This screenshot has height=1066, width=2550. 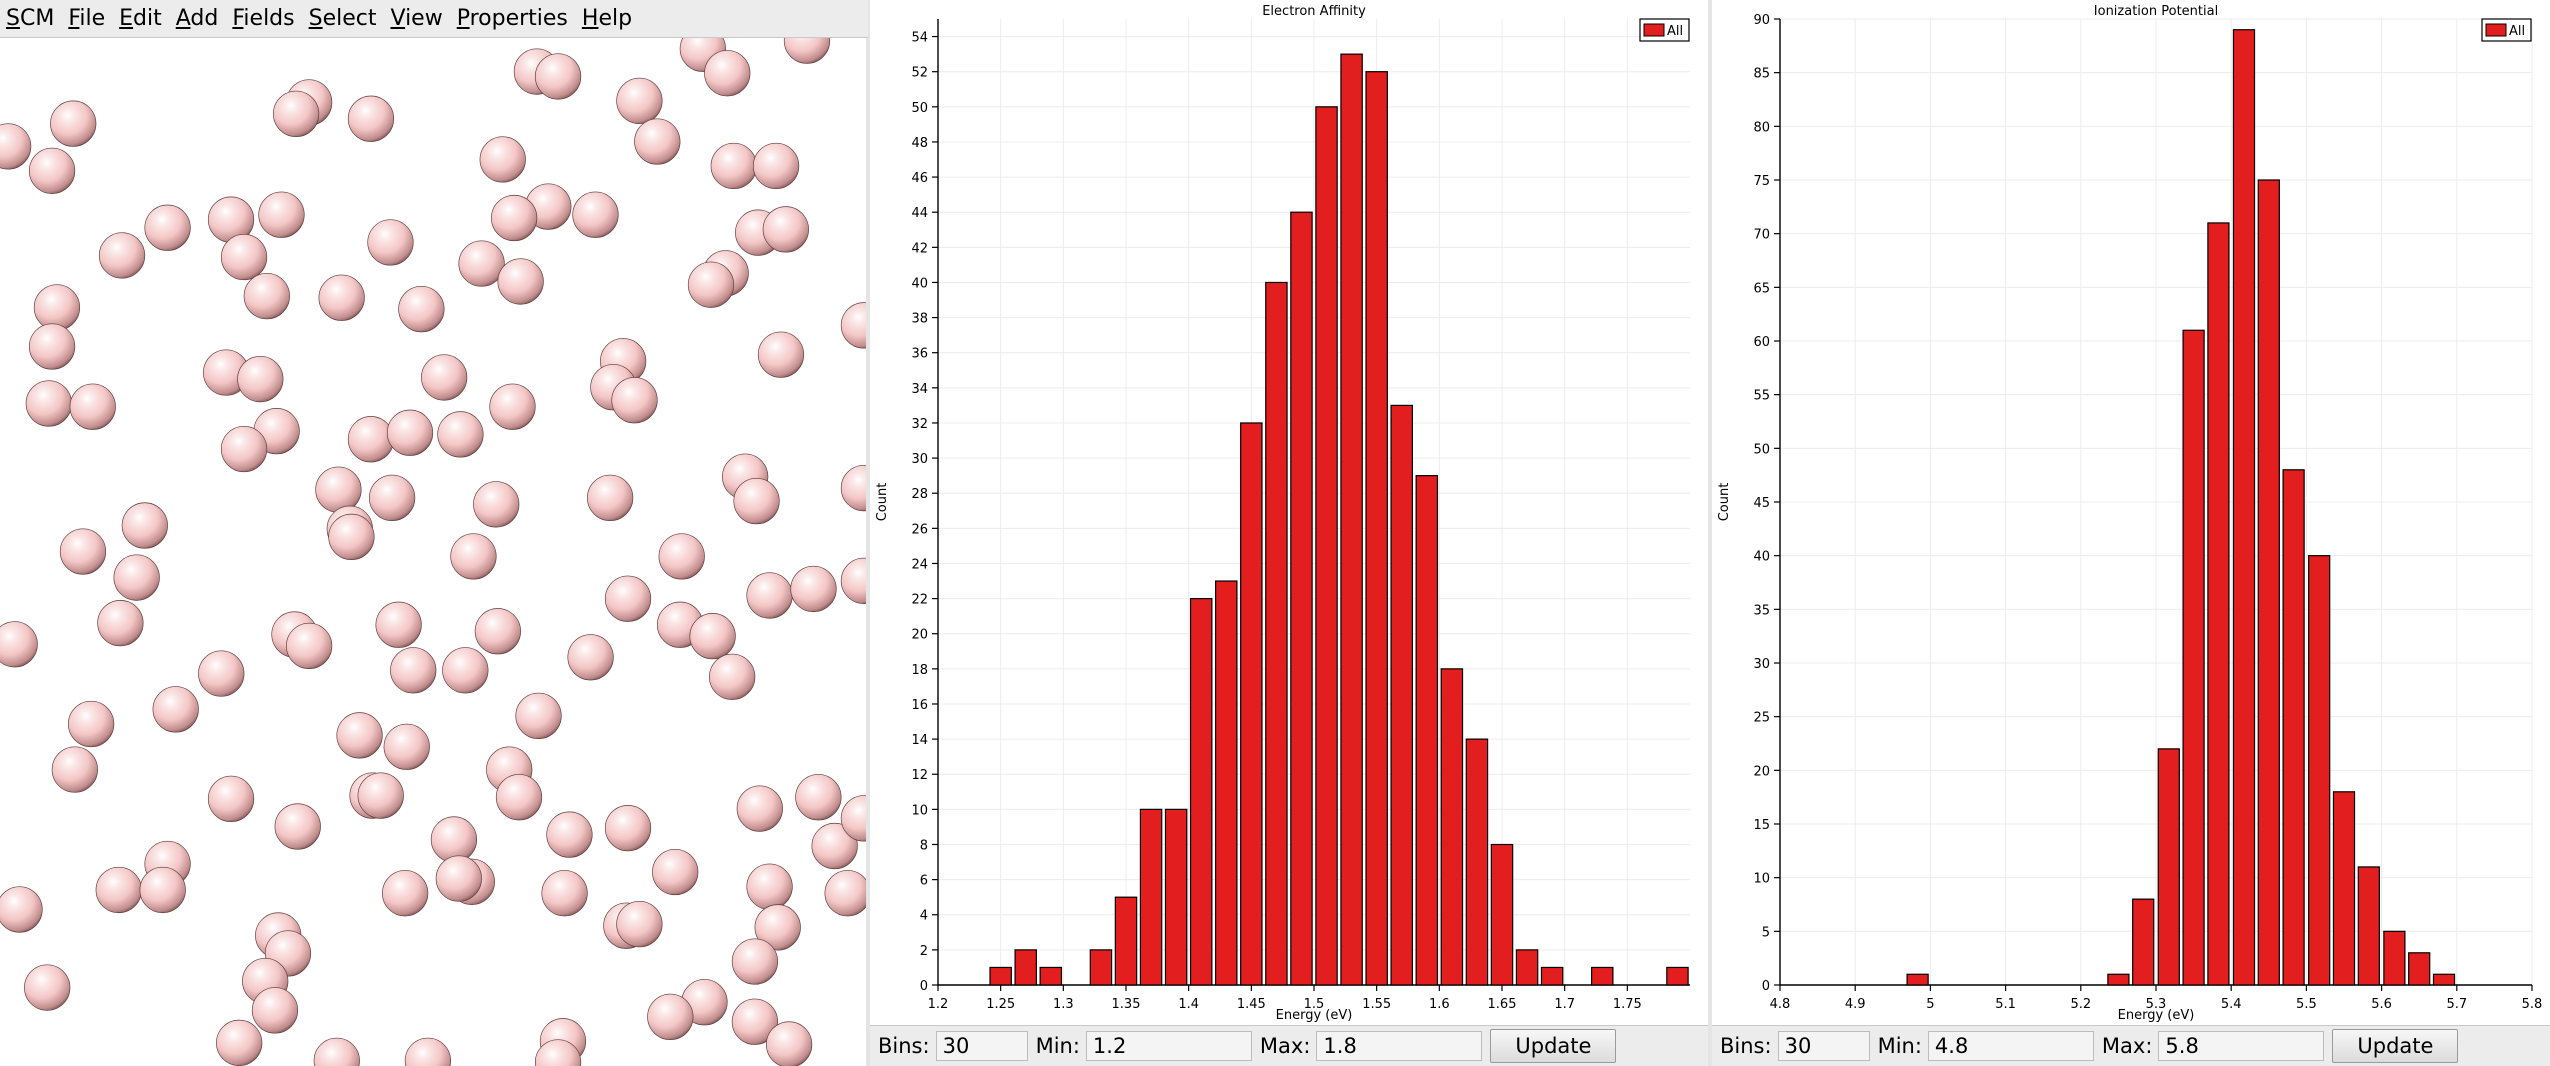 I want to click on menu-edit: Edit, so click(x=140, y=18).